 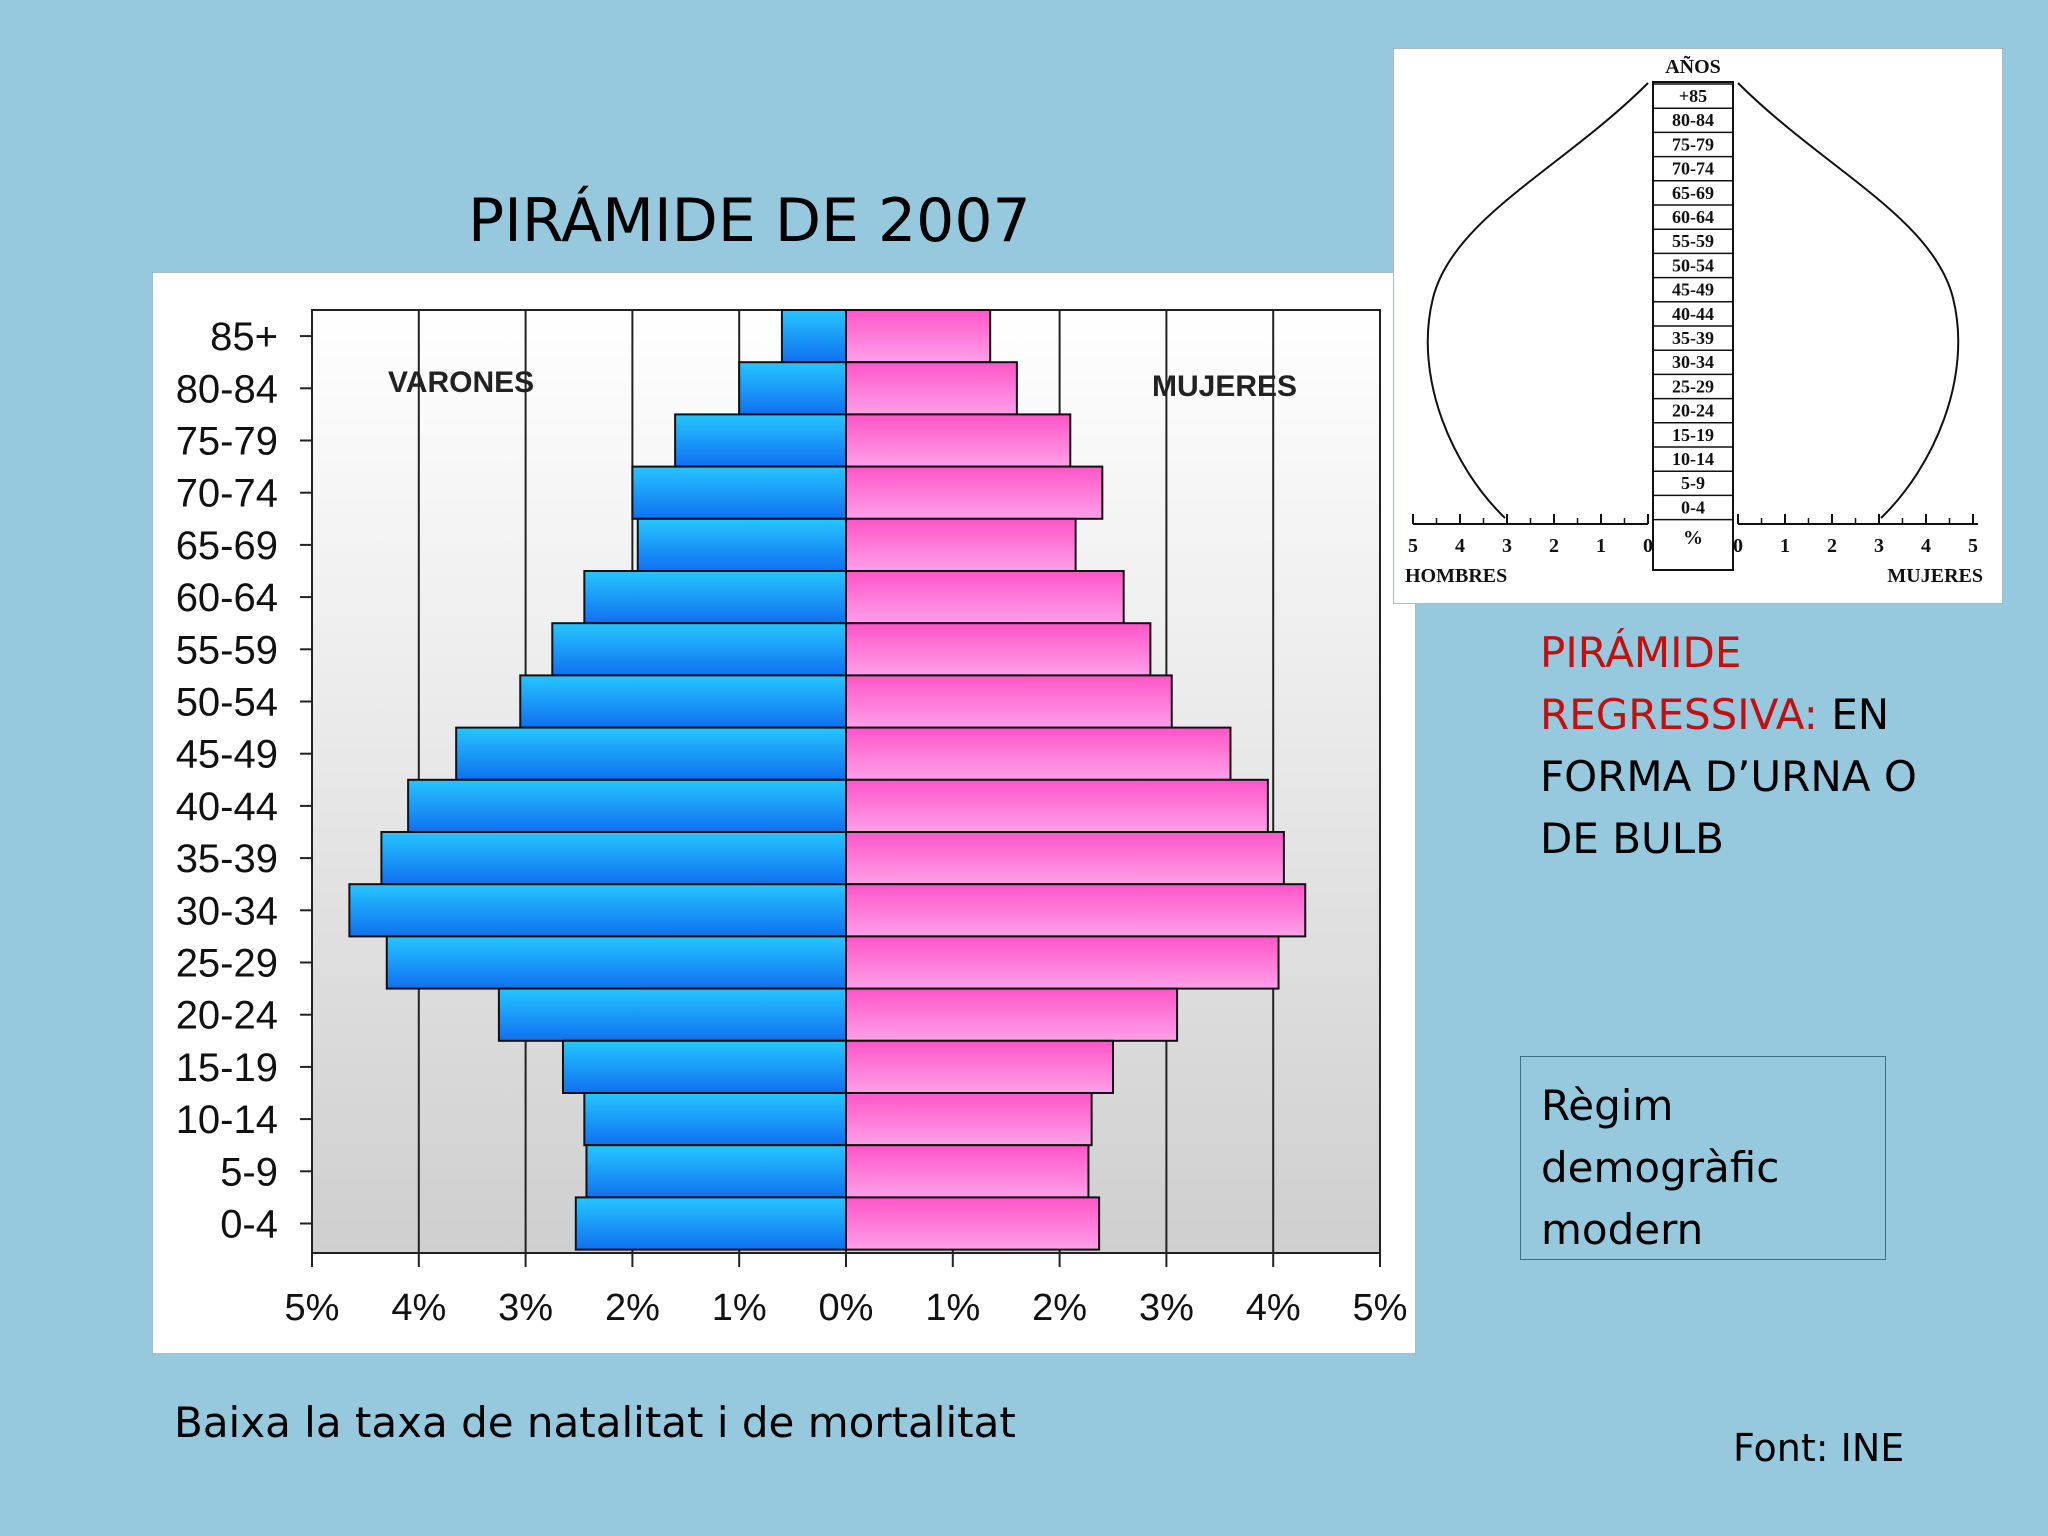 I want to click on inset-age-label: 10-14, so click(x=1693, y=459).